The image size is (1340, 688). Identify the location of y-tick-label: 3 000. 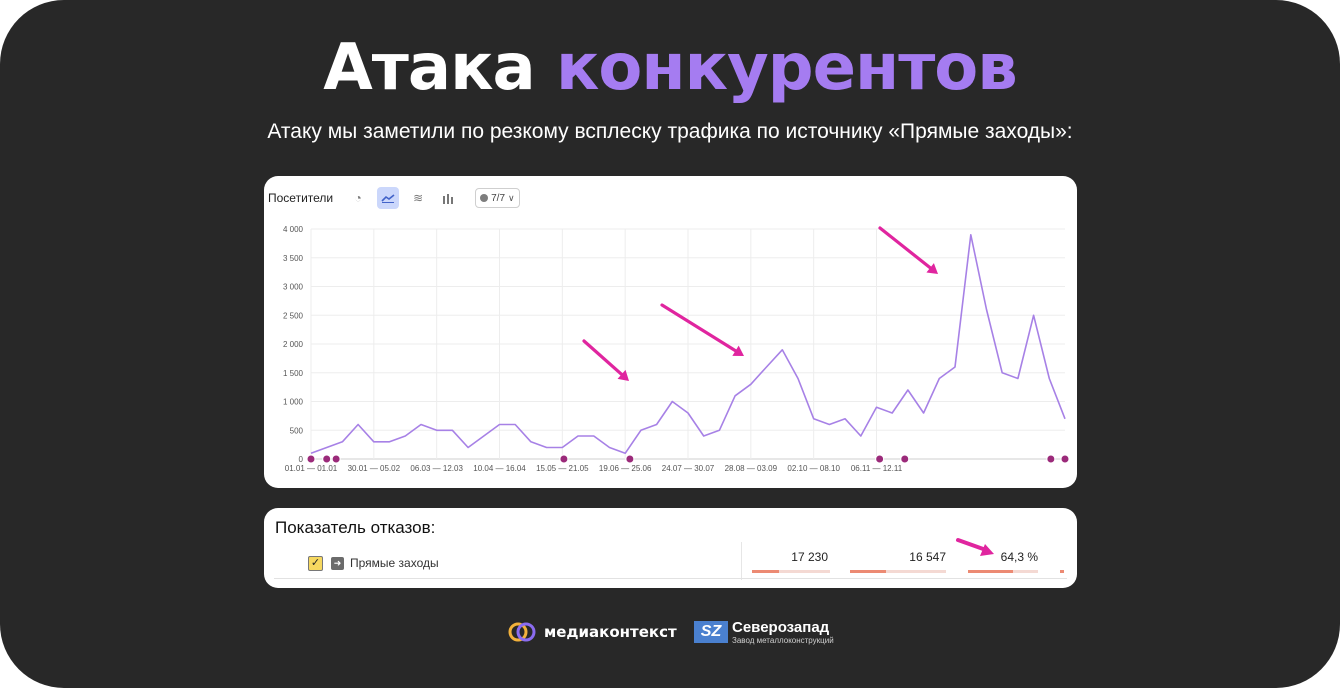
(293, 287).